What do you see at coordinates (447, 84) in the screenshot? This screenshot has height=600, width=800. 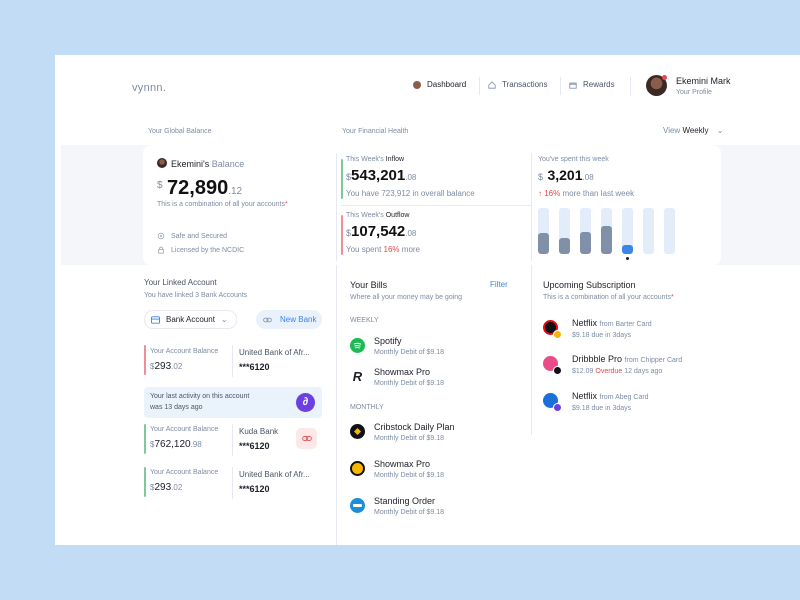 I see `nav-dashboard-label: Dashboard` at bounding box center [447, 84].